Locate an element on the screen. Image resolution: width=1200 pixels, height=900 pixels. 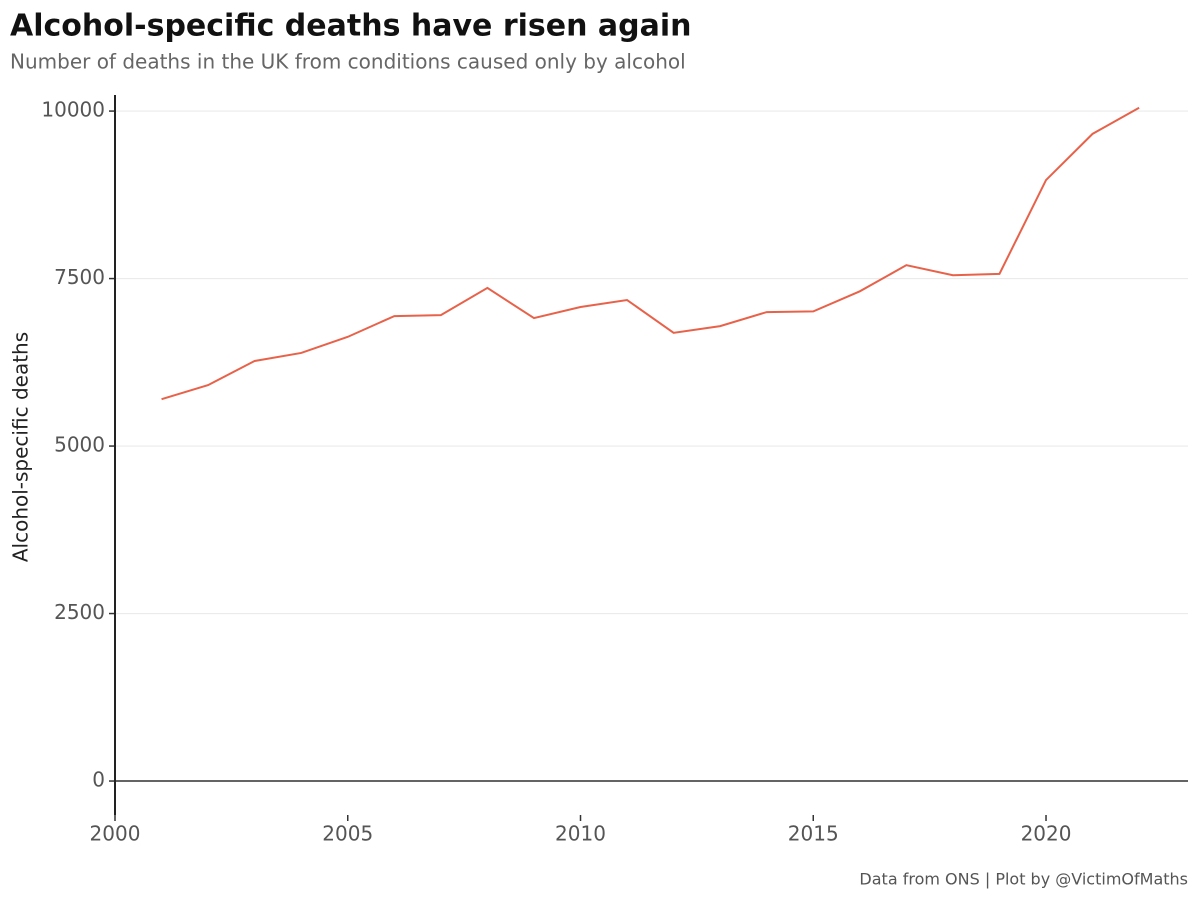
y-axis-label: Alcohol-specific deaths is located at coordinates (21, 447).